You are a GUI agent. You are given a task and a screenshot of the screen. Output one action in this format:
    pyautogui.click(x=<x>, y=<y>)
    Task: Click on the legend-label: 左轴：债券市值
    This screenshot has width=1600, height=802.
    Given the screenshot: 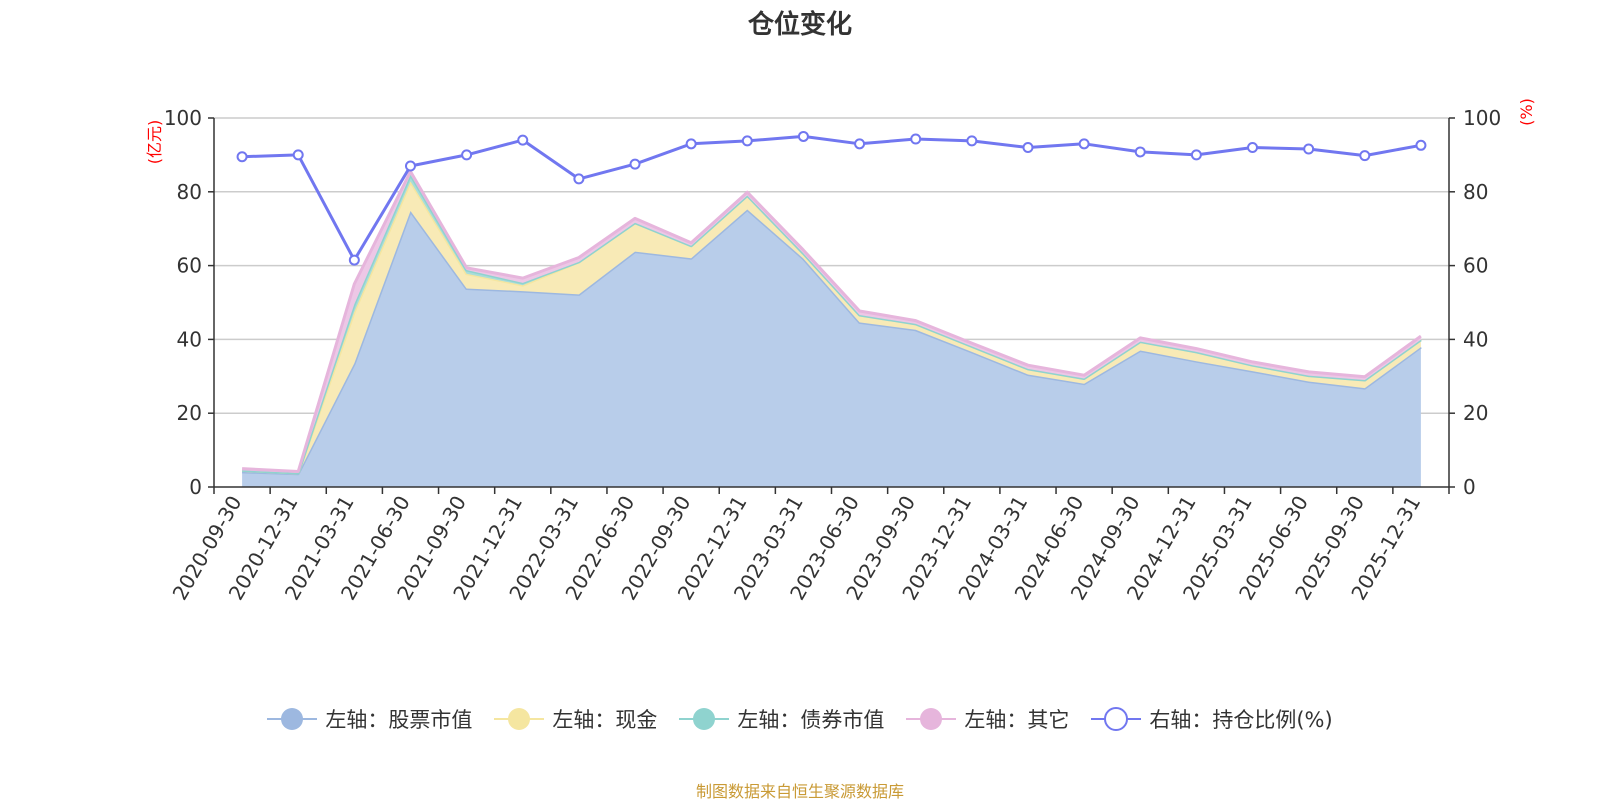 What is the action you would take?
    pyautogui.click(x=811, y=720)
    